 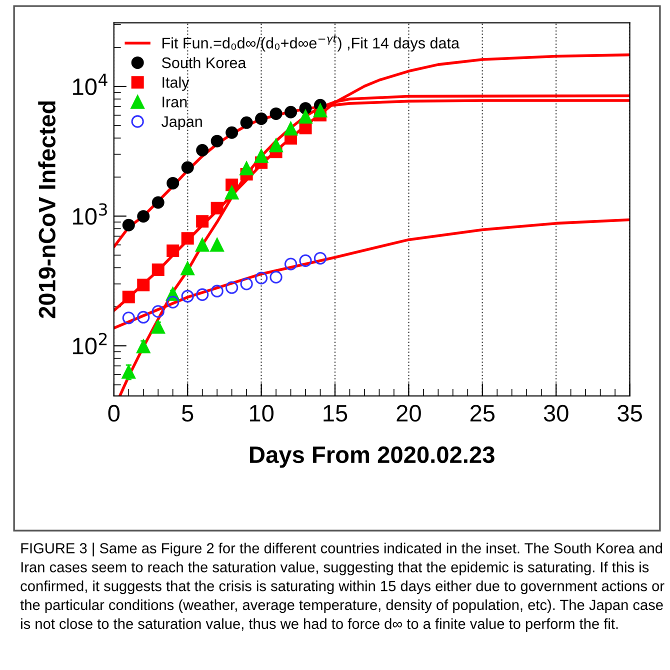 I want to click on y-tick-label: 10$^{3}$, so click(x=90, y=214).